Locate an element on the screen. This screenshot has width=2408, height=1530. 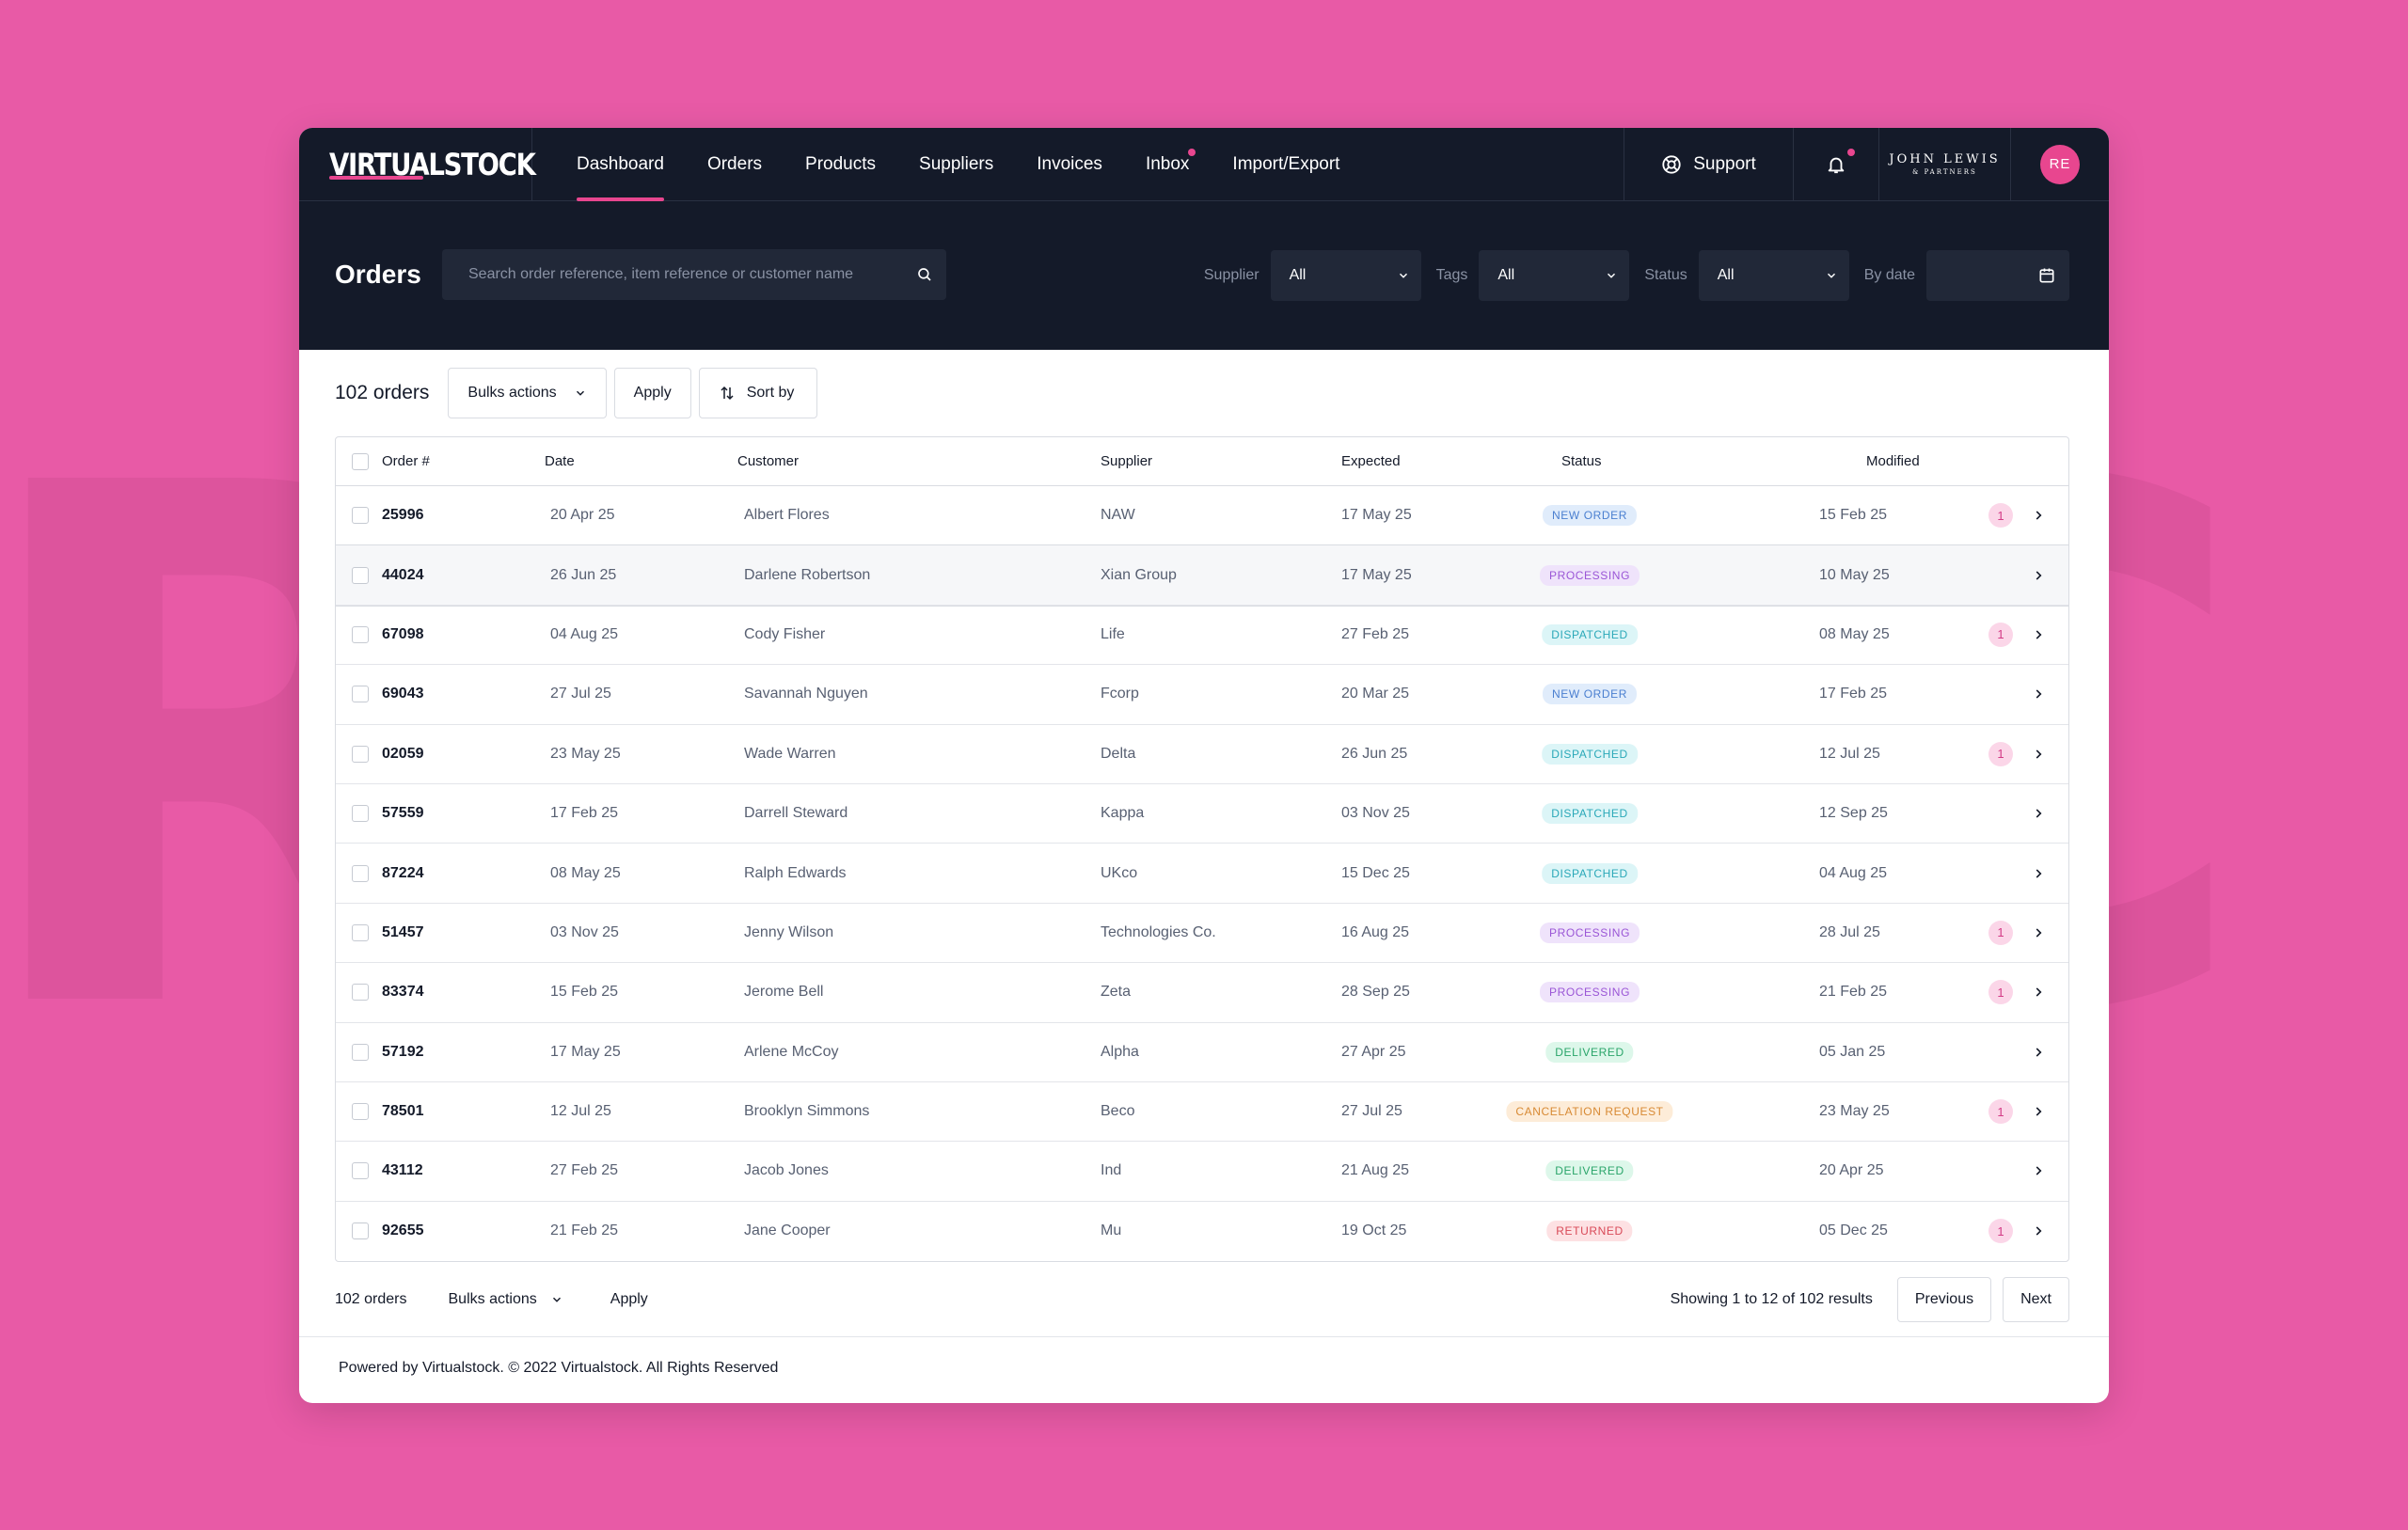
avatar: RE is located at coordinates (2060, 164).